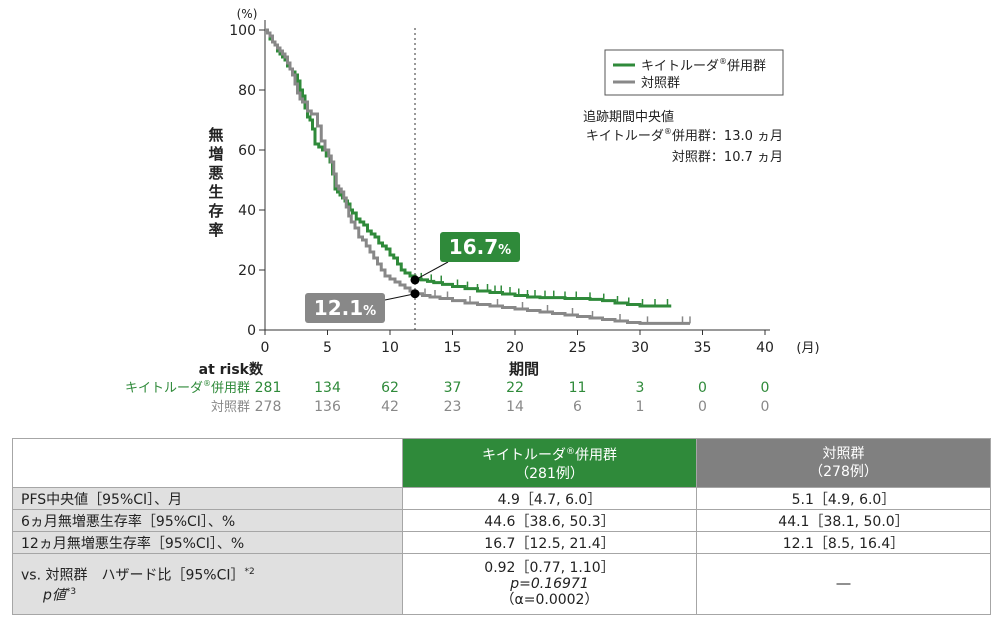 Image resolution: width=1000 pixels, height=618 pixels. What do you see at coordinates (54, 595) in the screenshot?
I see `pvalue-label: p値` at bounding box center [54, 595].